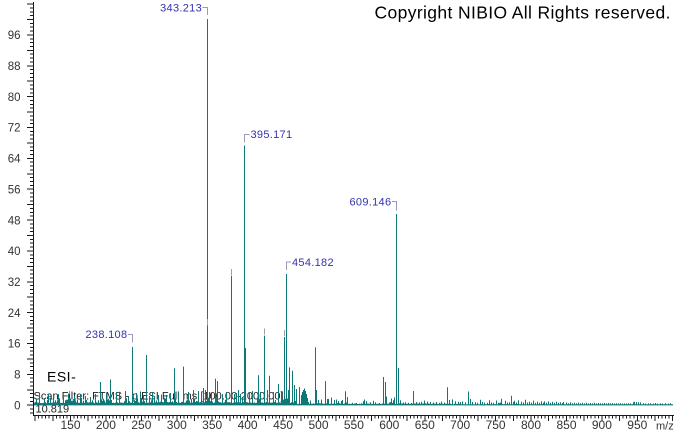  I want to click on svg-text: 56, so click(14, 190).